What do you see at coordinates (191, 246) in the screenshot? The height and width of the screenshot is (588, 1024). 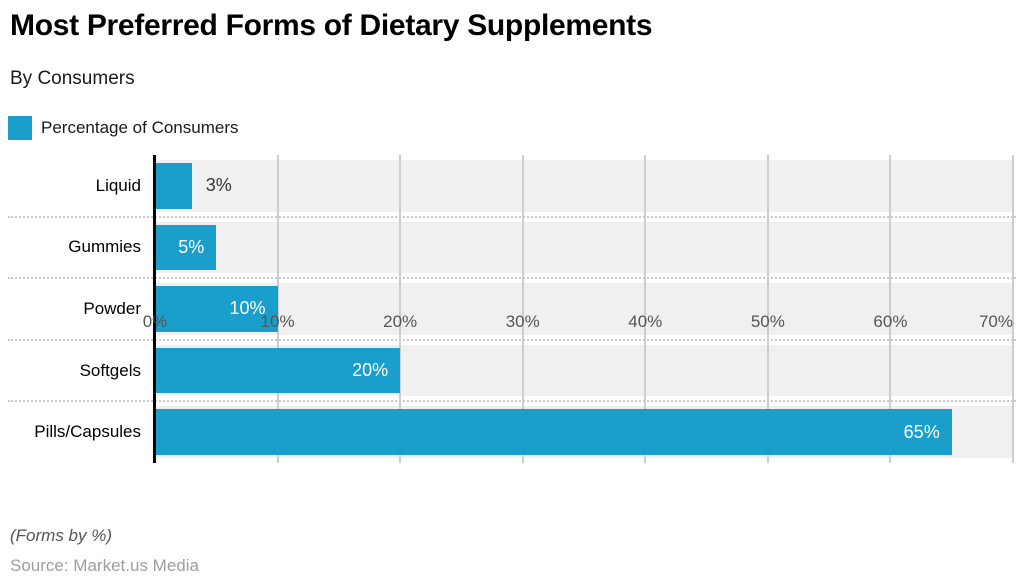 I see `bar-value-label: 5%` at bounding box center [191, 246].